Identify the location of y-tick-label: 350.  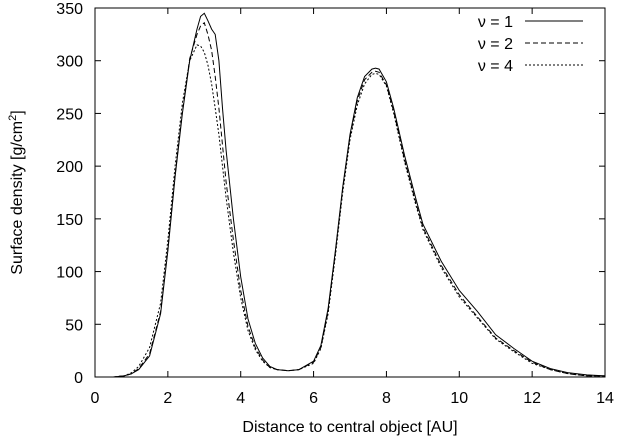
(69, 9).